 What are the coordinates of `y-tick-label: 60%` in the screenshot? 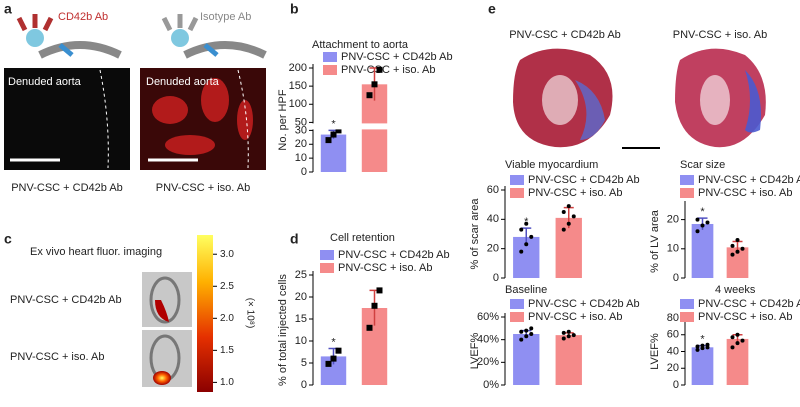 It's located at (488, 317).